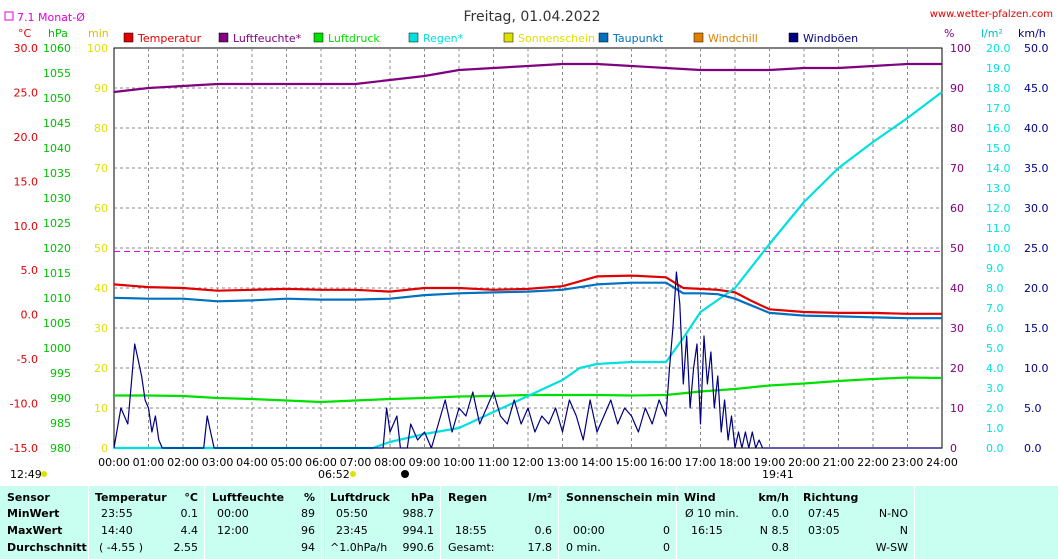 This screenshot has width=1058, height=559. What do you see at coordinates (1036, 368) in the screenshot?
I see `wind_kmh-tick-label: 10.0` at bounding box center [1036, 368].